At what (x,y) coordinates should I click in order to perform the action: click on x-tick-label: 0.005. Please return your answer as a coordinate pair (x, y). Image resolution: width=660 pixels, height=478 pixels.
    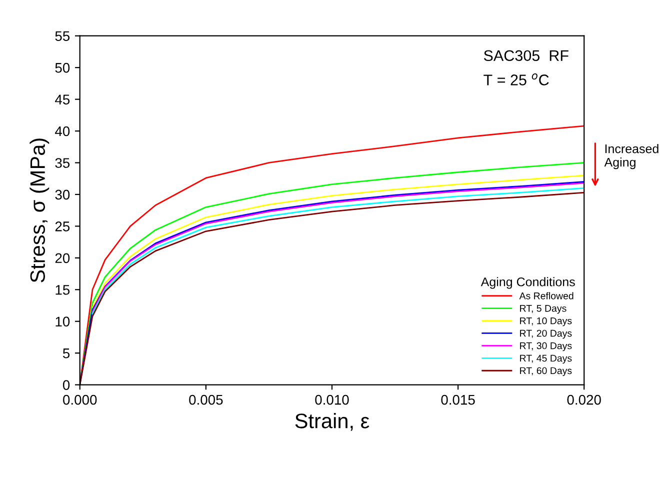
    Looking at the image, I should click on (206, 399).